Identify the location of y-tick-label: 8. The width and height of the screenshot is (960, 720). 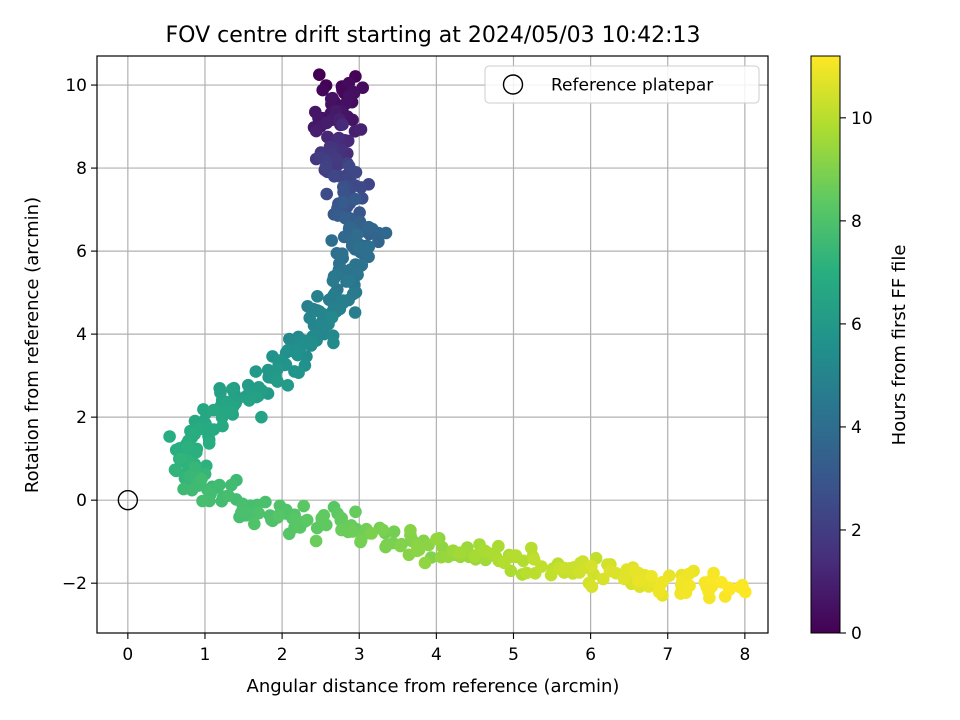
(81, 169).